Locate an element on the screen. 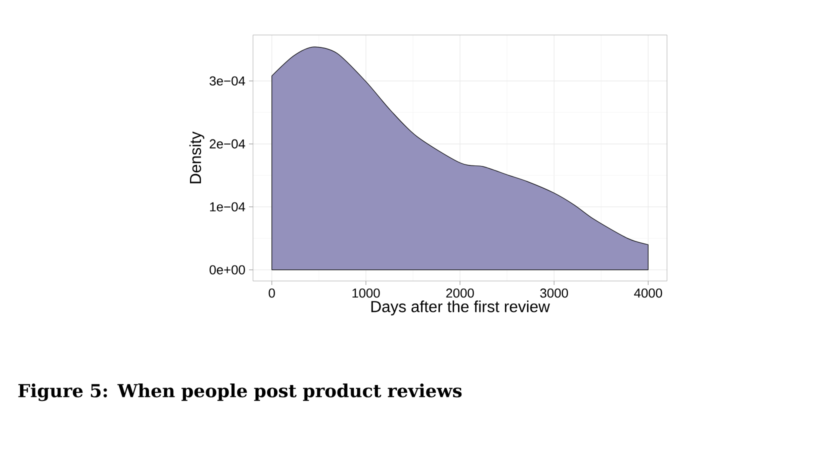 The width and height of the screenshot is (817, 458). y-tick-label: 1e−04 is located at coordinates (228, 207).